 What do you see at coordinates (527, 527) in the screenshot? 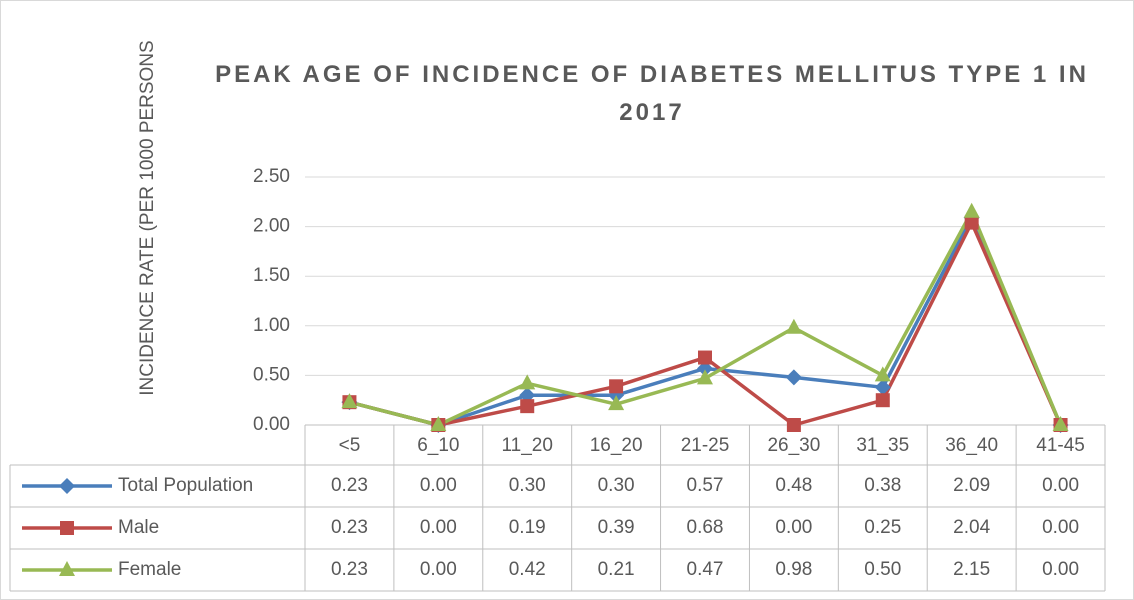
I see `table-value: 0.19` at bounding box center [527, 527].